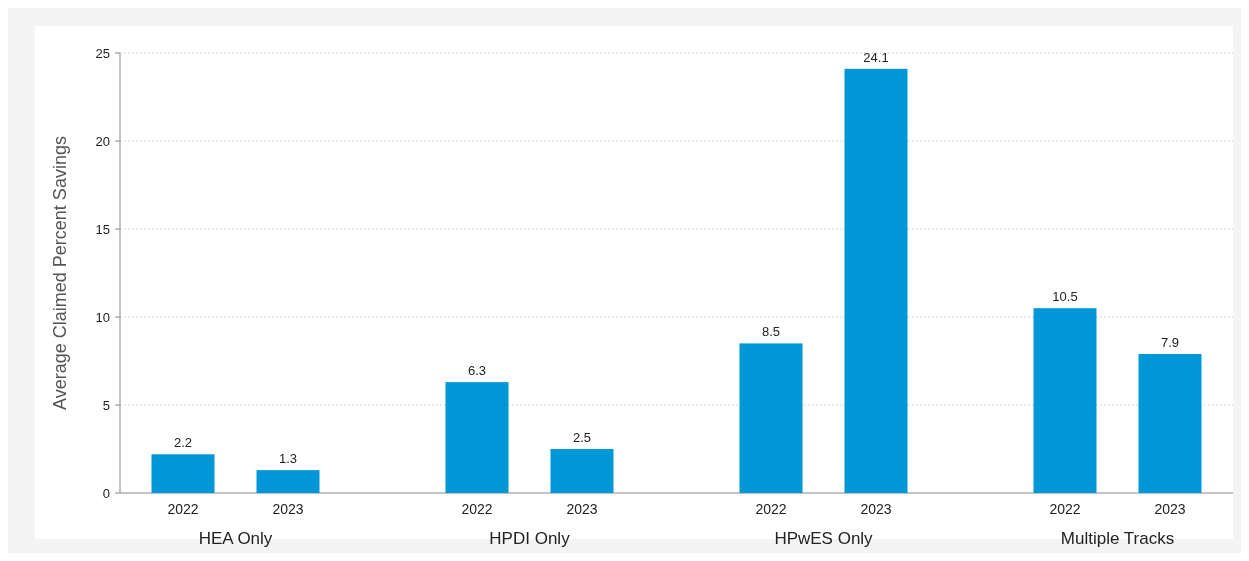 This screenshot has width=1249, height=561. What do you see at coordinates (824, 538) in the screenshot?
I see `text: HPwES Only` at bounding box center [824, 538].